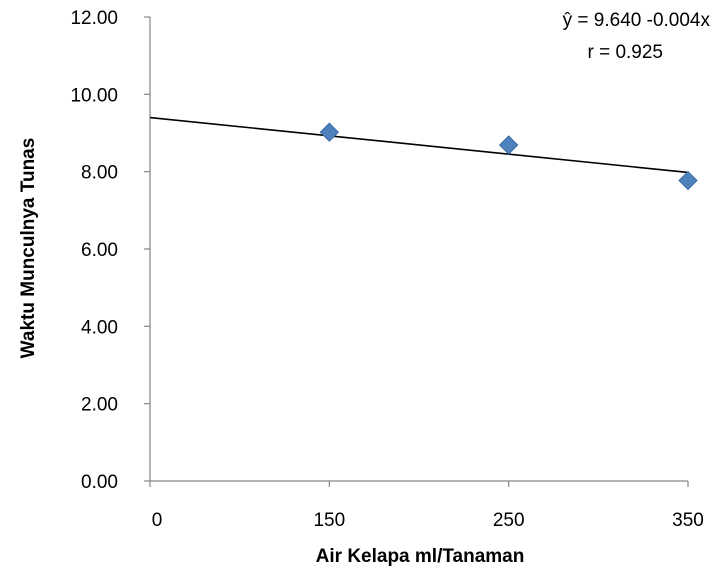  Describe the element at coordinates (94, 18) in the screenshot. I see `y-tick-label: 12.00` at that location.